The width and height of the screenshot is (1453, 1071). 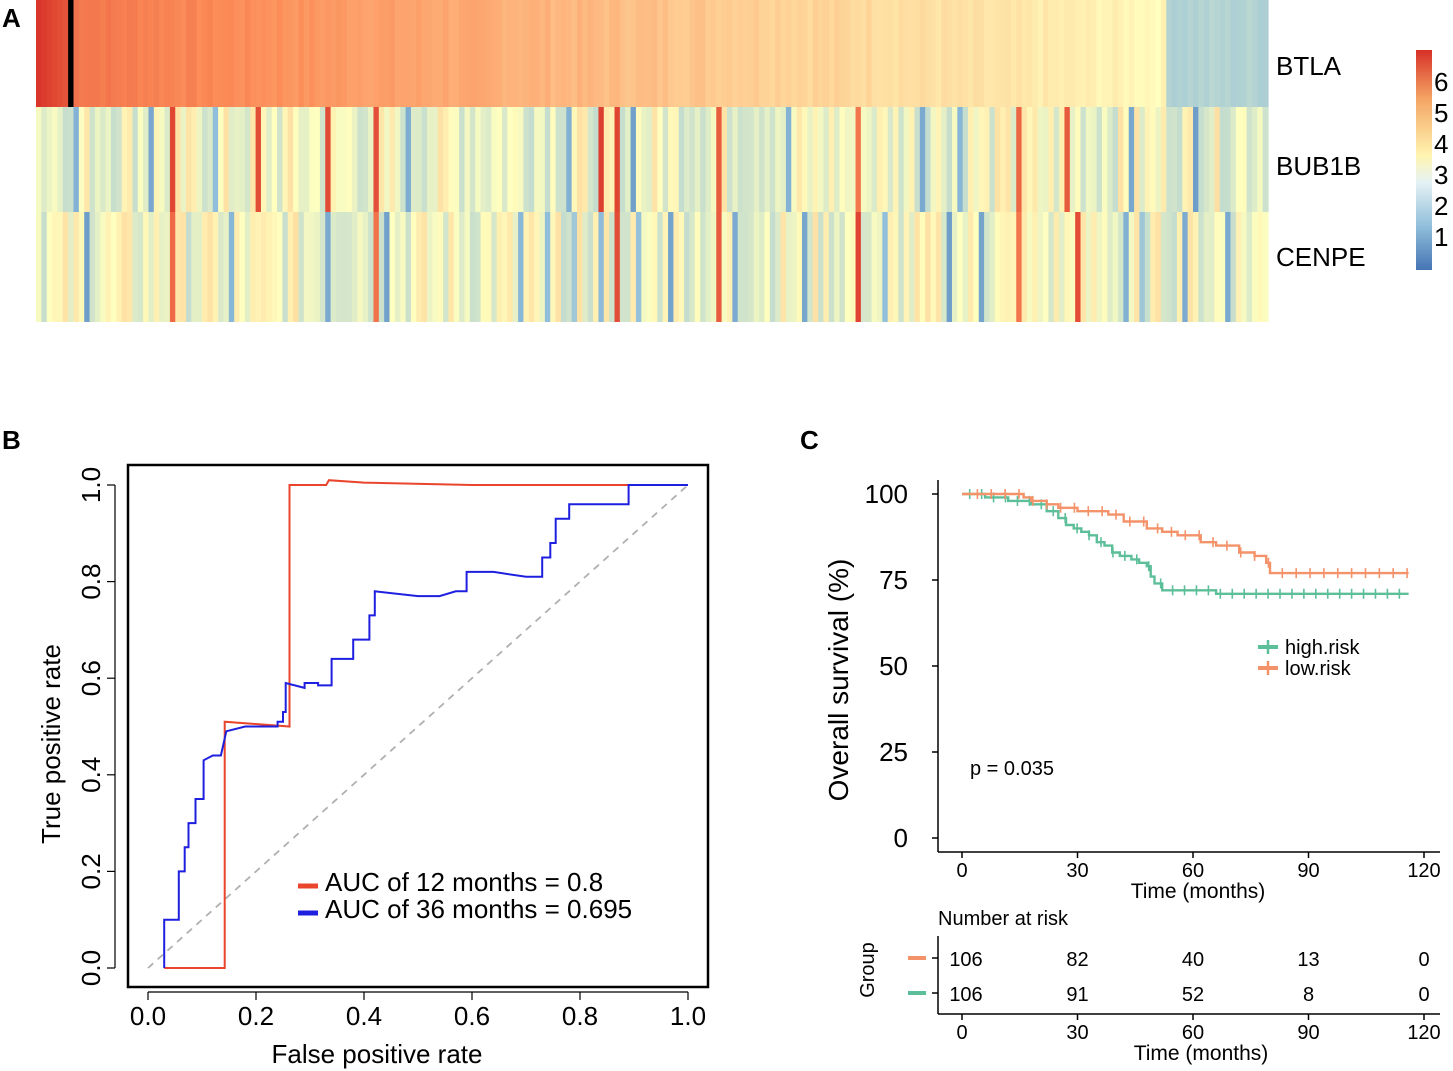 What do you see at coordinates (1077, 960) in the screenshot?
I see `risk-table-cell: 82` at bounding box center [1077, 960].